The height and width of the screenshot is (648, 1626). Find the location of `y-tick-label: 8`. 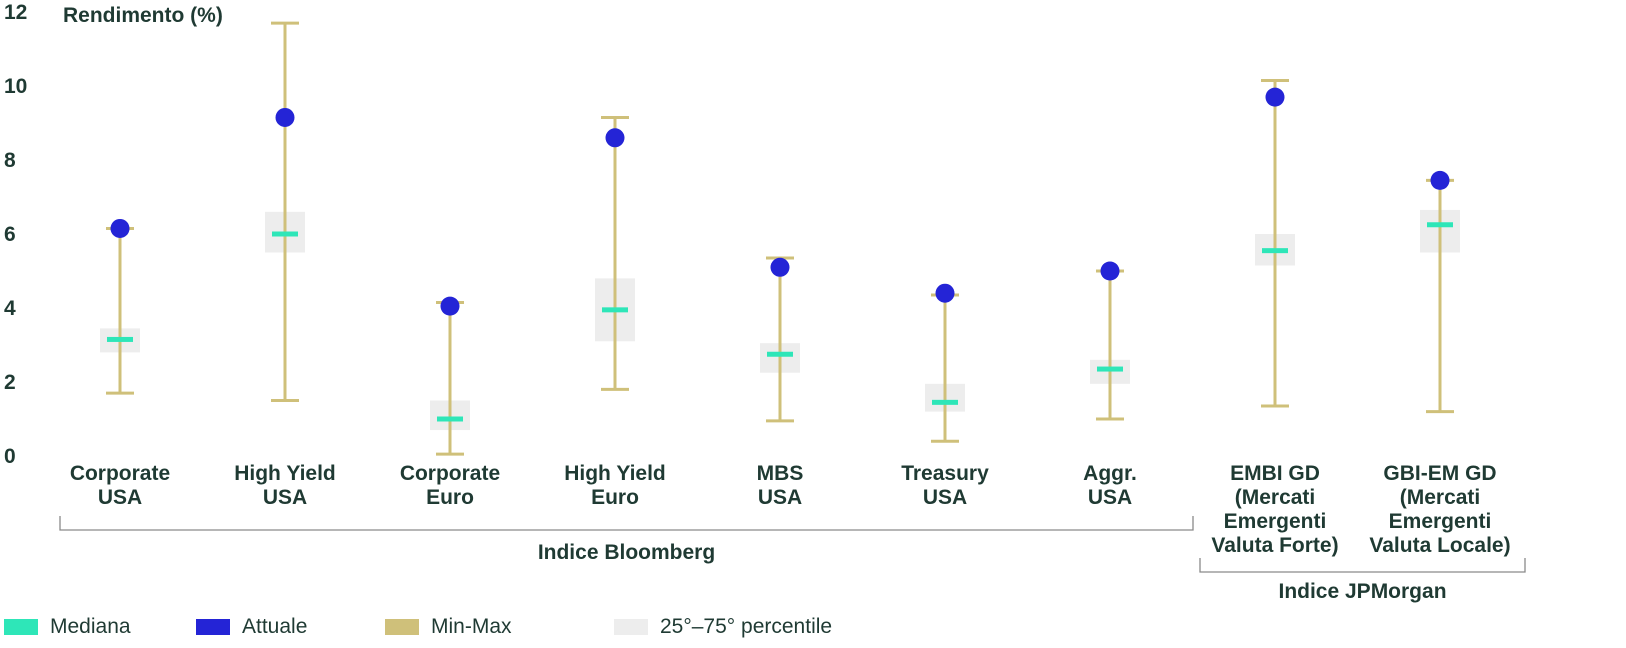

y-tick-label: 8 is located at coordinates (10, 160).